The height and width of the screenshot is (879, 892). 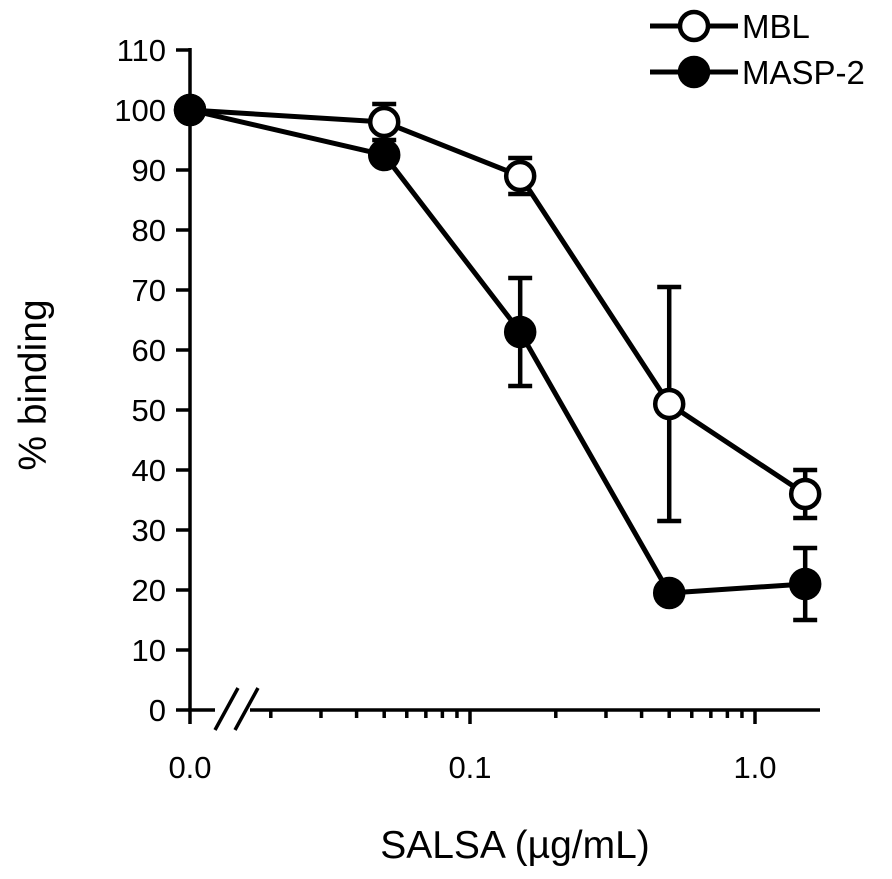 What do you see at coordinates (149, 470) in the screenshot?
I see `y-tick-label: 40` at bounding box center [149, 470].